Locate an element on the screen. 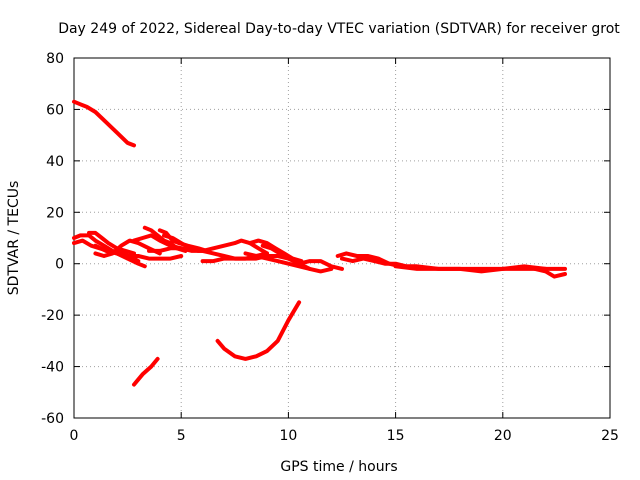 This screenshot has height=480, width=640. y-tick-label: -40 is located at coordinates (52, 368).